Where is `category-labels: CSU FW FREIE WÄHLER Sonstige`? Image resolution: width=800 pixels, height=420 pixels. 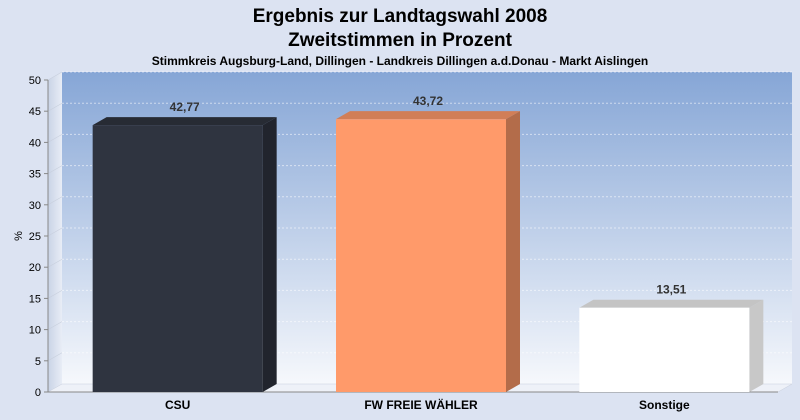
category-labels: CSU FW FREIE WÄHLER Sonstige is located at coordinates (427, 404).